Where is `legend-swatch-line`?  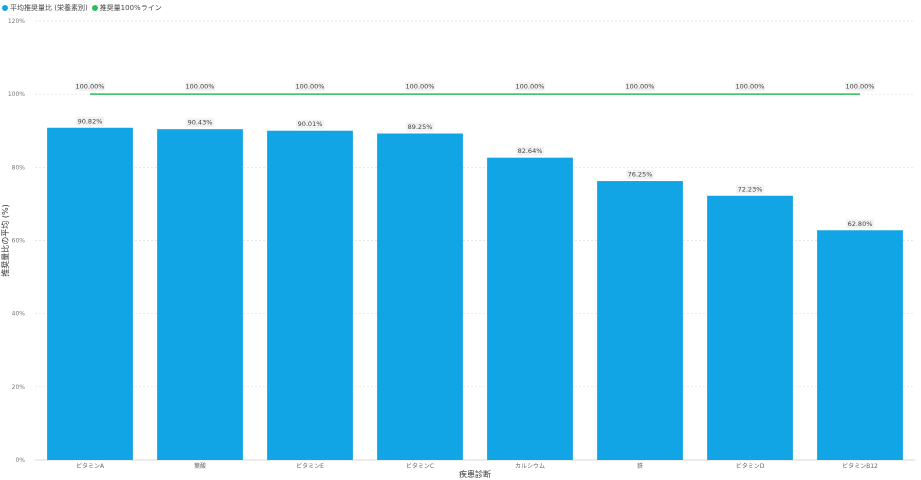 legend-swatch-line is located at coordinates (94, 8).